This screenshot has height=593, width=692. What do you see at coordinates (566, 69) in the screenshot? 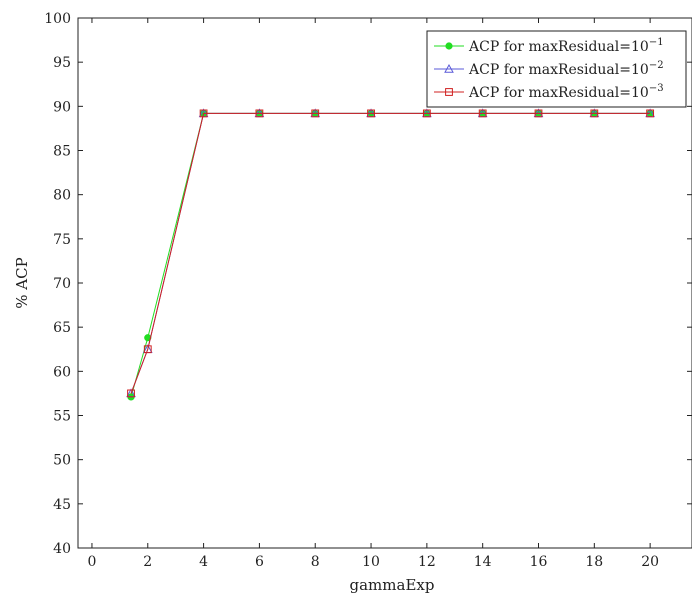
I see `legend-label: ACP for maxResidual=10−2` at bounding box center [566, 69].